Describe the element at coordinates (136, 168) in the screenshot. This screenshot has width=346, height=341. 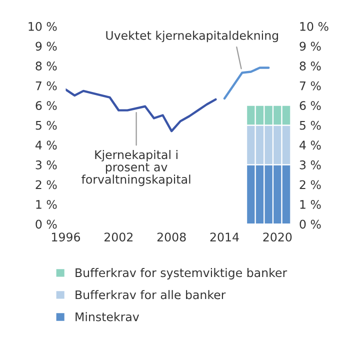
I see `annotation: Kjernekapital i prosent av forvaltningskapital` at that location.